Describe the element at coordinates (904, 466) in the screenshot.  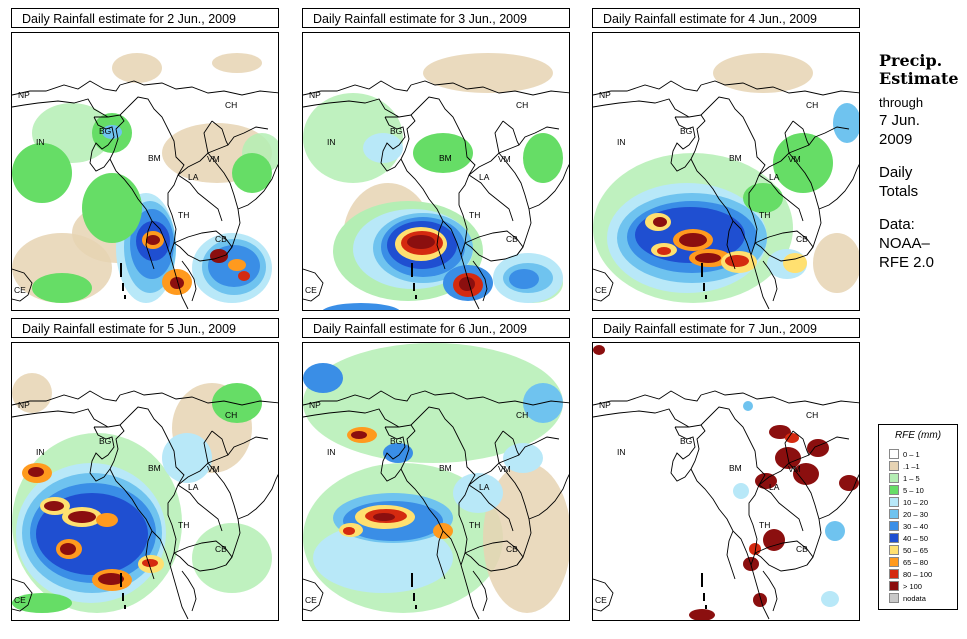
I see `legend-item: .1 –1` at that location.